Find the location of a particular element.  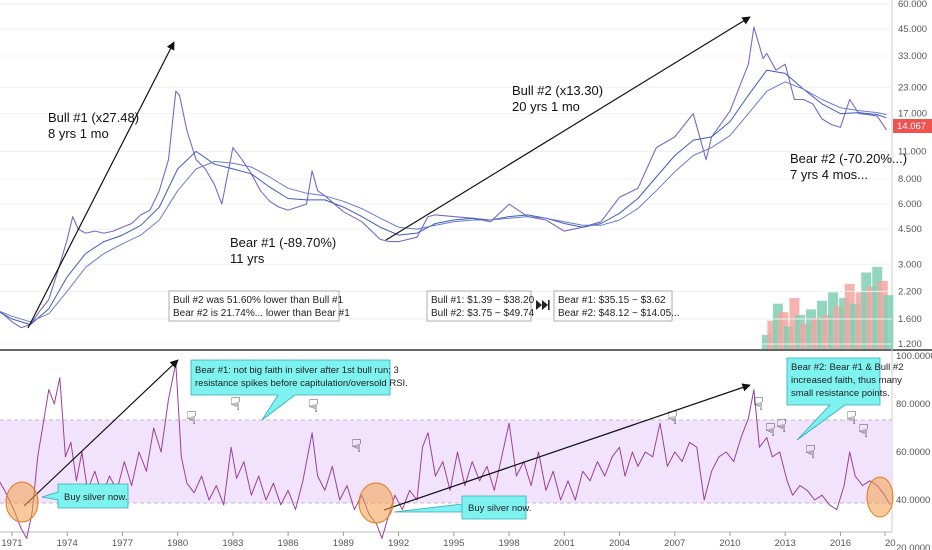

bull2-duration: 20 yrs 1 mo is located at coordinates (546, 106).